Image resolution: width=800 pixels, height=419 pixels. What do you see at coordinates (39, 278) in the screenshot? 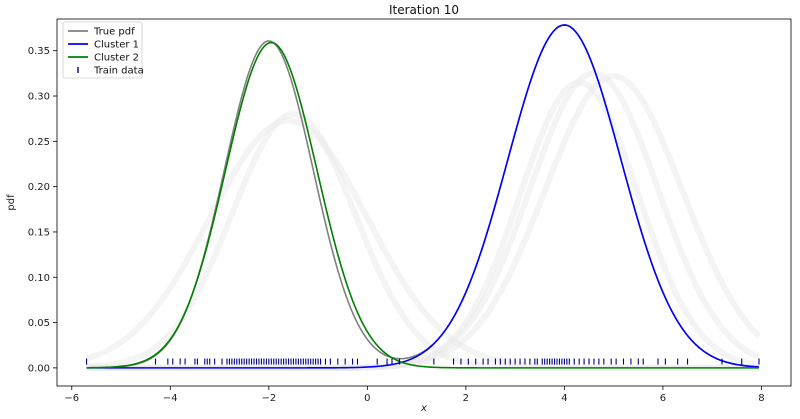
I see `y-tick-label: 0.10` at bounding box center [39, 278].